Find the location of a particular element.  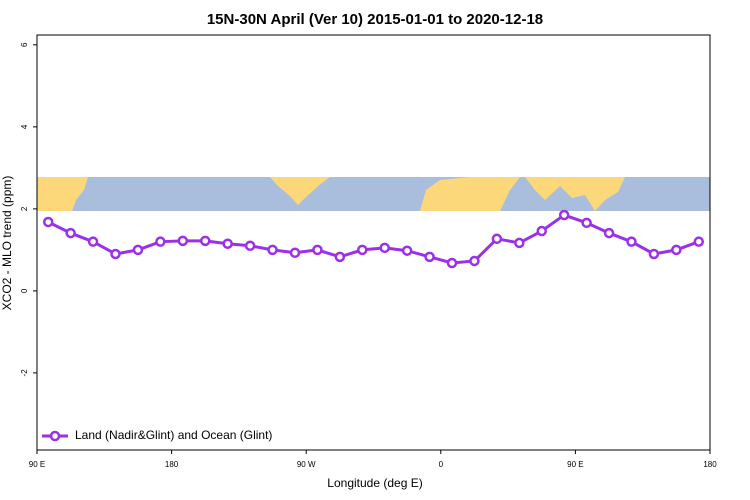

x-tick-label: 90 W is located at coordinates (306, 464).